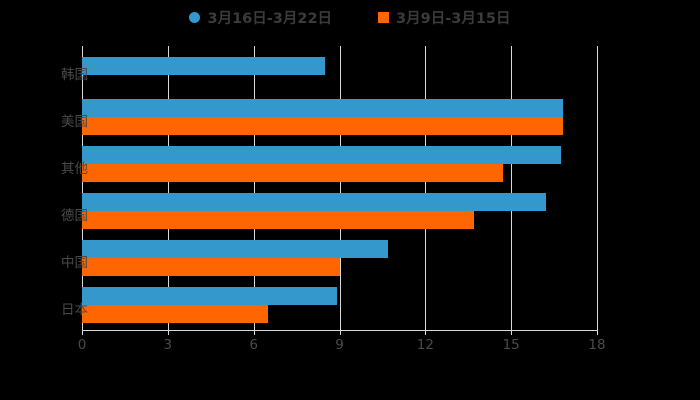  I want to click on x-axis-tick-label-6: 18, so click(597, 345).